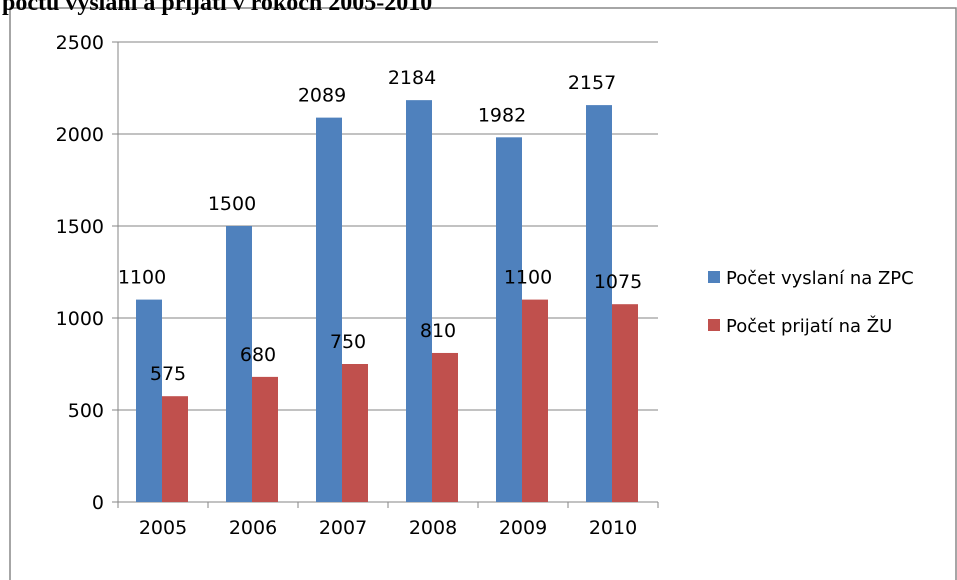 This screenshot has height=580, width=957. What do you see at coordinates (412, 78) in the screenshot?
I see `value-label: 2184` at bounding box center [412, 78].